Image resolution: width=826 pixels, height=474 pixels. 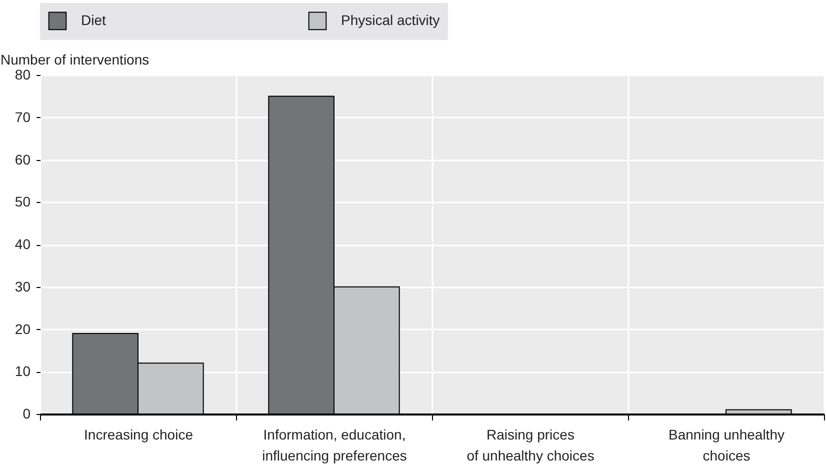 I want to click on y-tick-label: 10, so click(x=22, y=371).